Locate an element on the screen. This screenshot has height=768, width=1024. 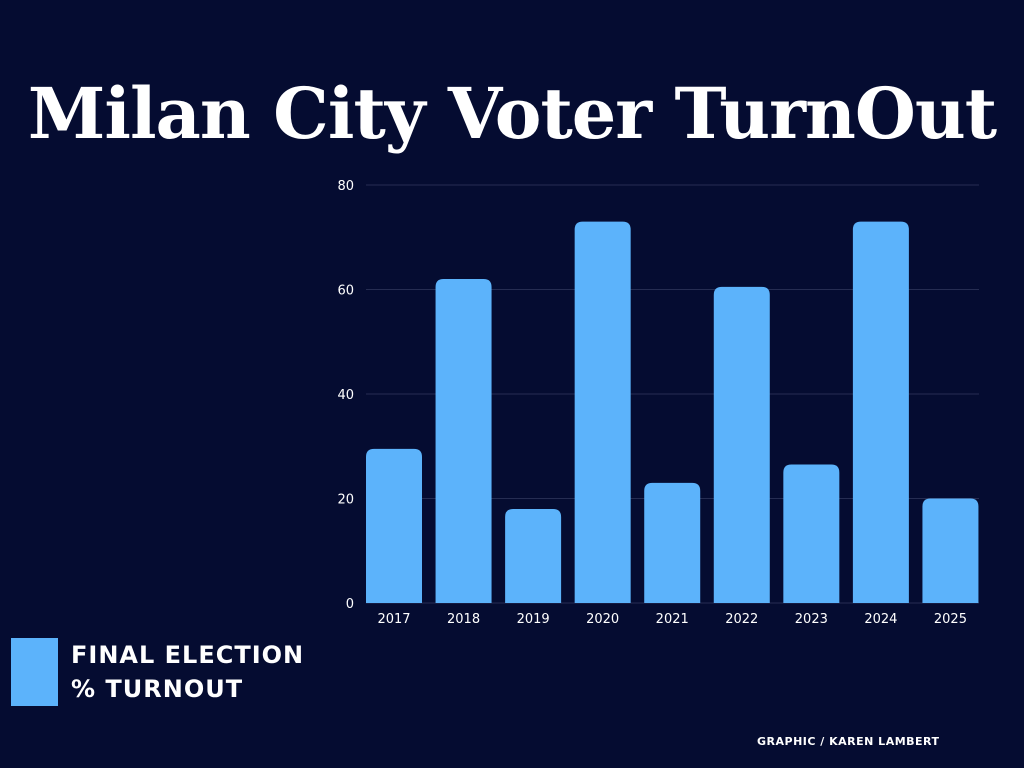
bar-2023 is located at coordinates (811, 533).